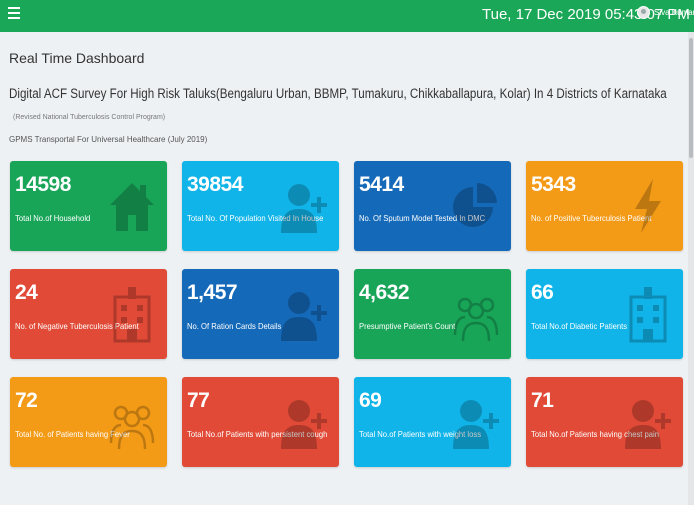 This screenshot has height=505, width=694. What do you see at coordinates (595, 434) in the screenshot?
I see `stat-label: Total No.of Patients having chest pain` at bounding box center [595, 434].